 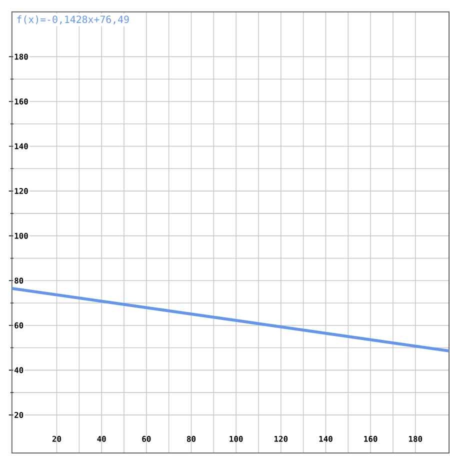 What do you see at coordinates (73, 19) in the screenshot?
I see `text: f(x)=-0,1428x+76,49` at bounding box center [73, 19].